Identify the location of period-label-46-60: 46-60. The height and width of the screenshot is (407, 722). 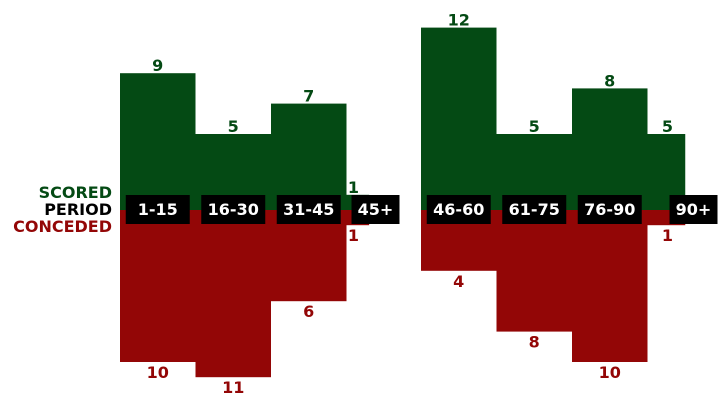
(458, 209).